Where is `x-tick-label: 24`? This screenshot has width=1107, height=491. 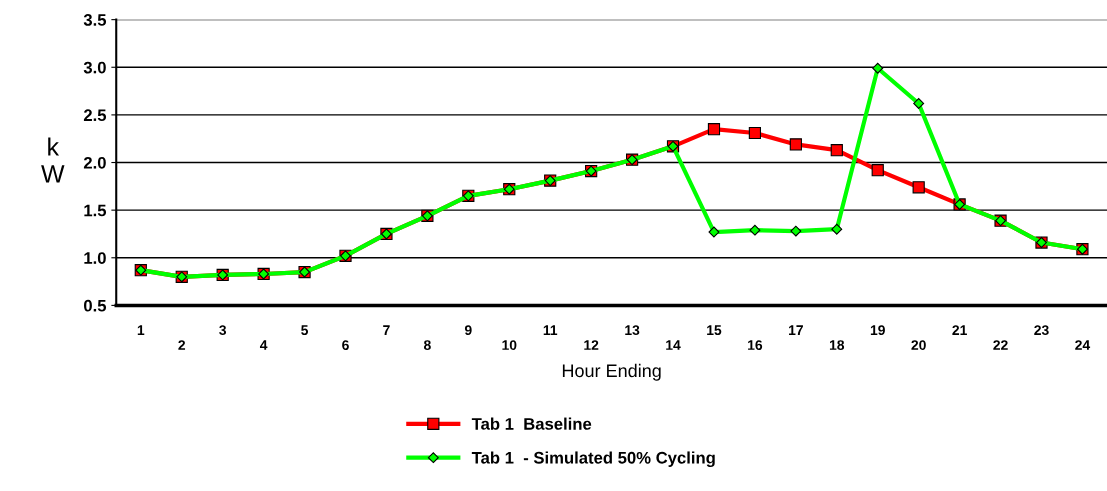 x-tick-label: 24 is located at coordinates (1083, 345).